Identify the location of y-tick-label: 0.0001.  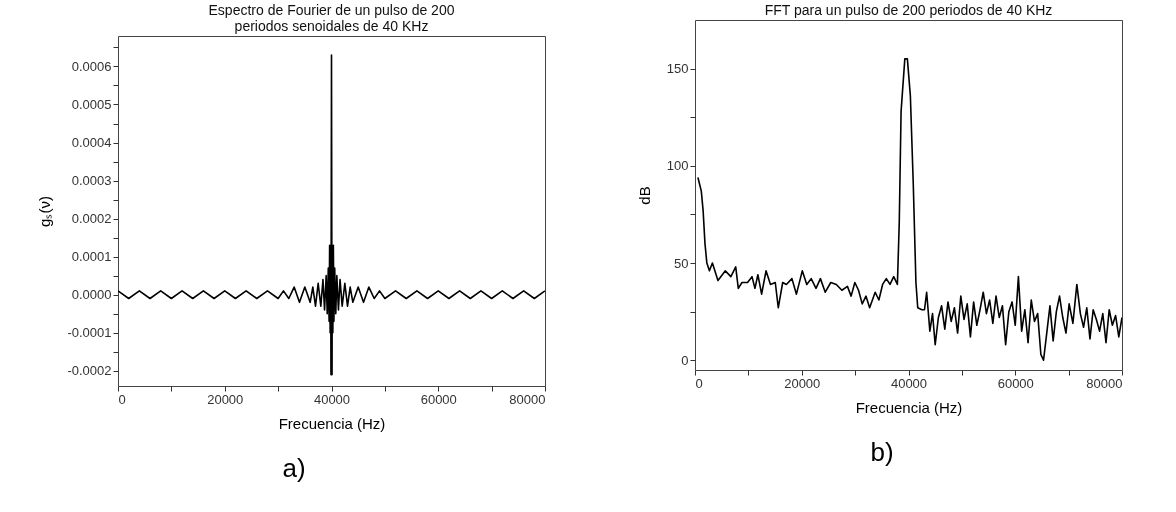
(91, 257).